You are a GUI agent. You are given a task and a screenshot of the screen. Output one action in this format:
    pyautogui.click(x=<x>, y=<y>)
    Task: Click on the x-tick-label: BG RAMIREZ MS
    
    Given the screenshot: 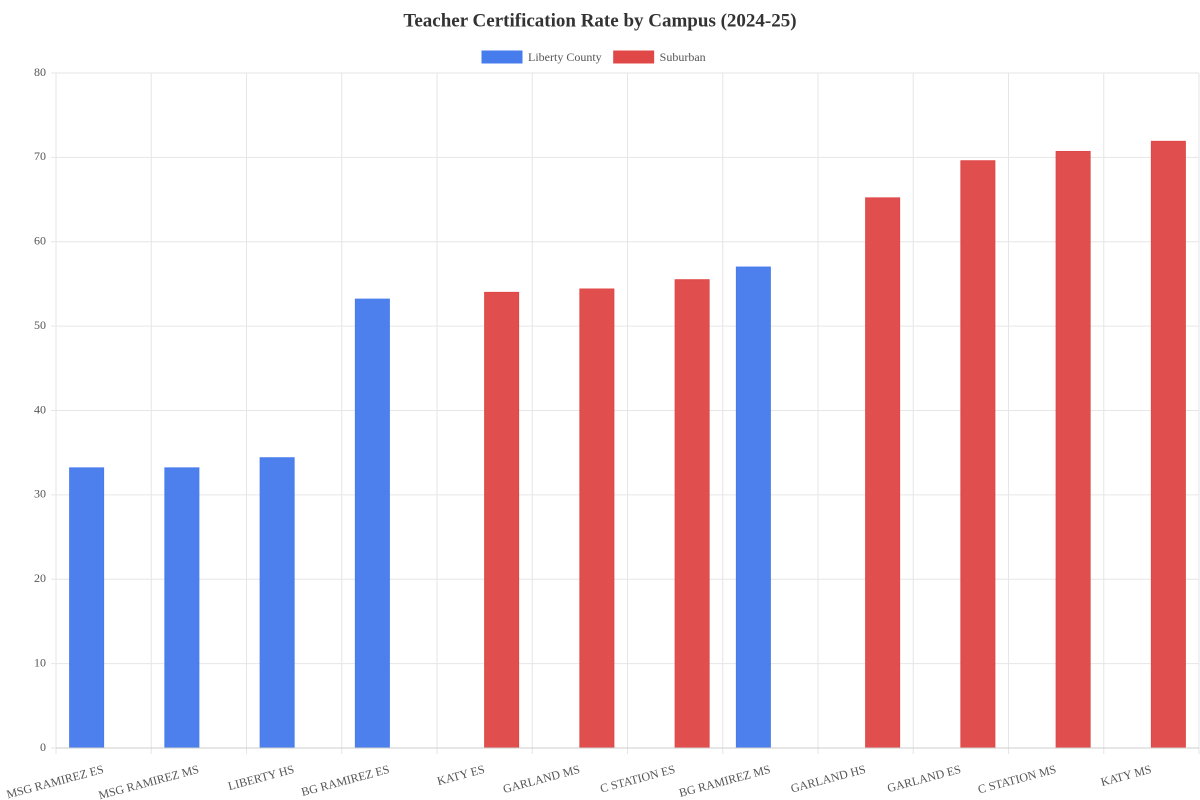 What is the action you would take?
    pyautogui.click(x=724, y=781)
    